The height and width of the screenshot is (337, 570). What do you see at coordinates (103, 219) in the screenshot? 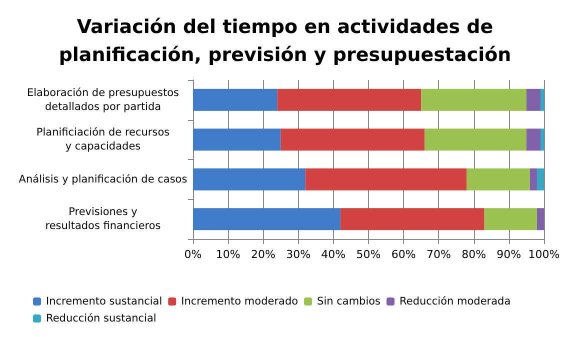
I see `y-tick-label: Previsiones y resultados financieros` at bounding box center [103, 219].